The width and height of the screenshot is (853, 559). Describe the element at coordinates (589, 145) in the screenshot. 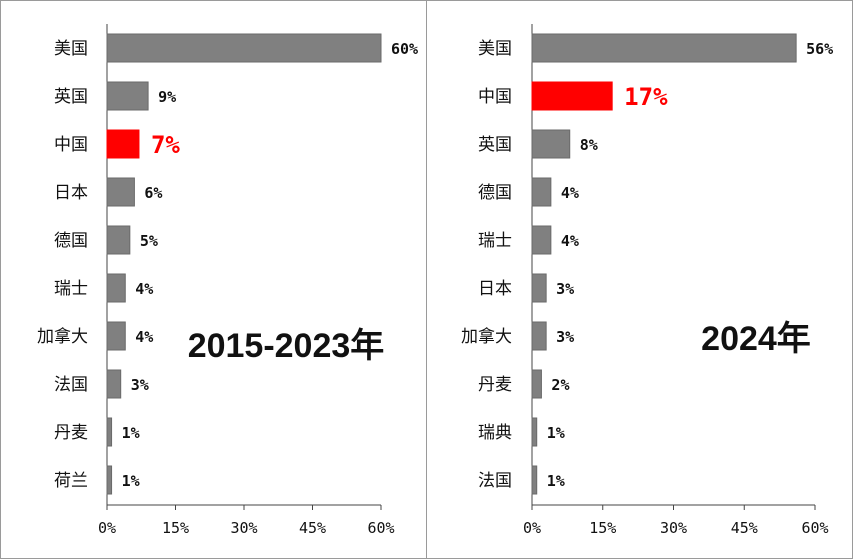

I see `value-label: 8%` at that location.